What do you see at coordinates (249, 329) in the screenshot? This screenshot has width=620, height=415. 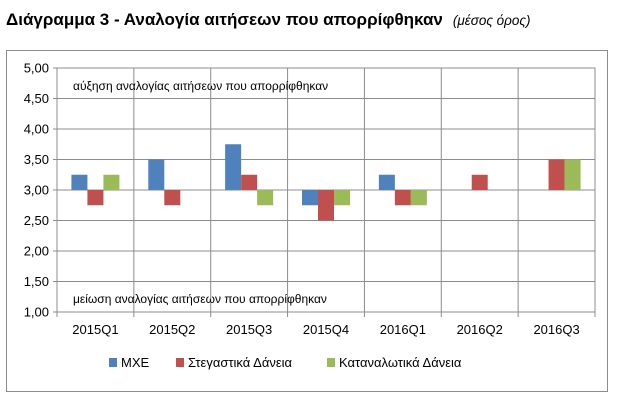 I see `x-tick-label: 2015Q3` at bounding box center [249, 329].